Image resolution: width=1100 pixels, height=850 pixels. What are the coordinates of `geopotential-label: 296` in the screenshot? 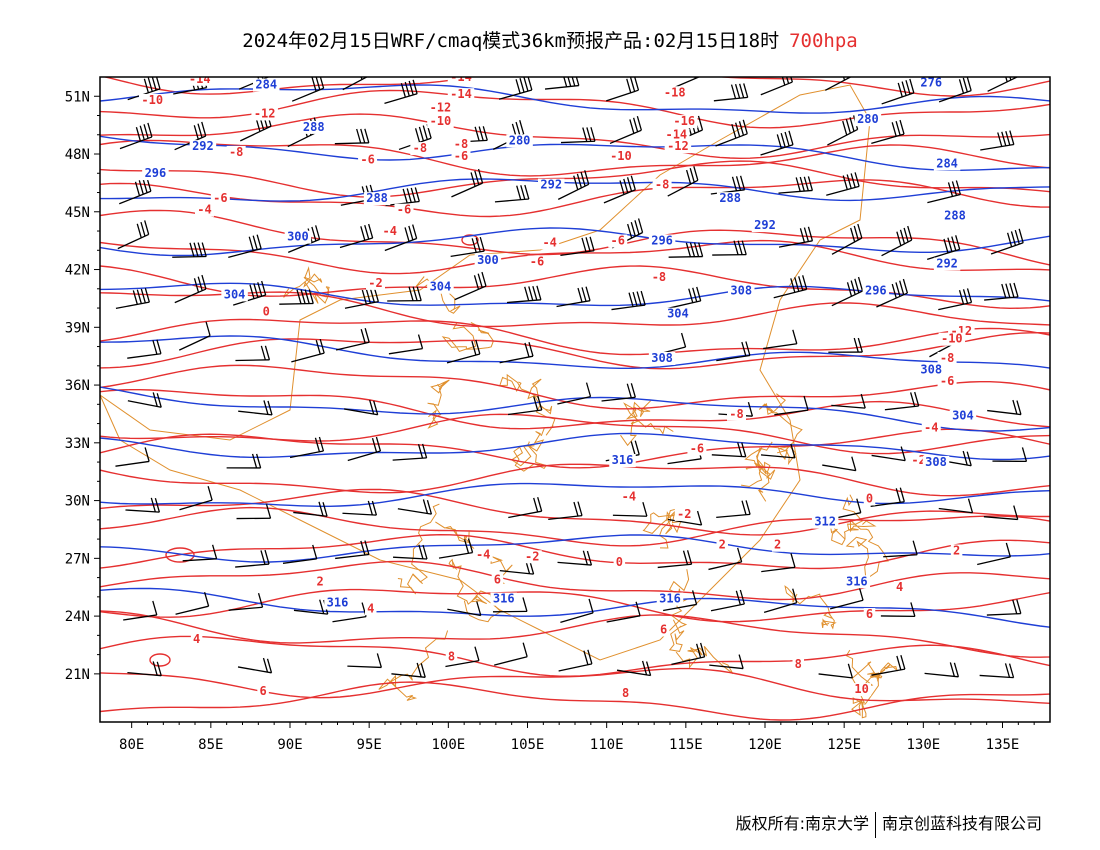 It's located at (156, 173).